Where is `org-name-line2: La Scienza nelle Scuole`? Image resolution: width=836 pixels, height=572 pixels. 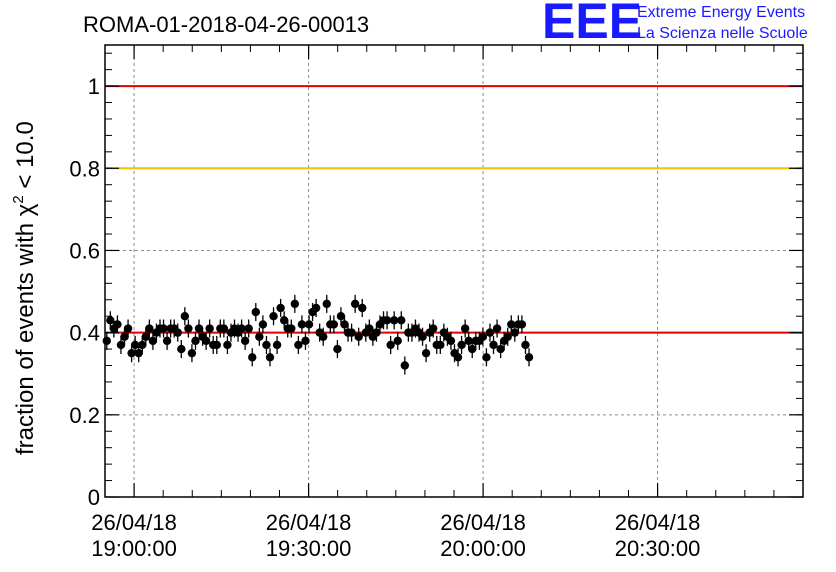
org-name-line2: La Scienza nelle Scuole is located at coordinates (722, 33).